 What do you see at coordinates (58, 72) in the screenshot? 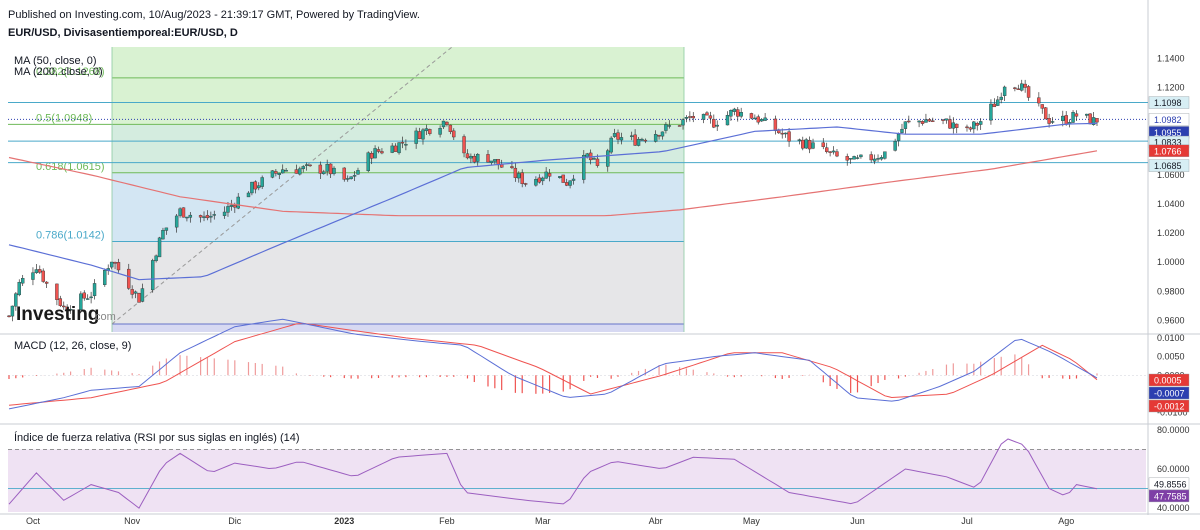
I see `ma200-label: MA (200, close, 0)` at bounding box center [58, 72].